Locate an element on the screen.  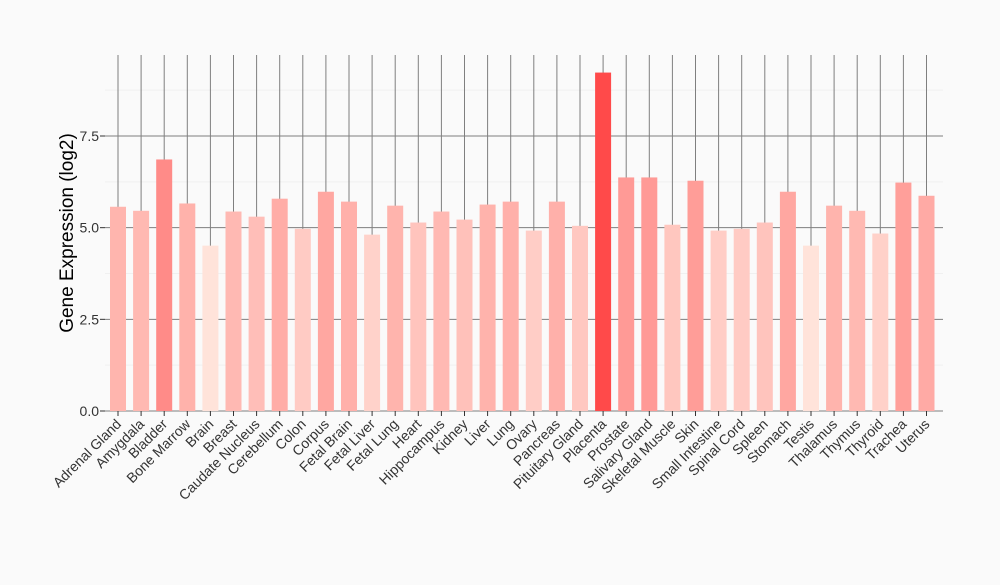
y-tick-label: 5.0 is located at coordinates (90, 228).